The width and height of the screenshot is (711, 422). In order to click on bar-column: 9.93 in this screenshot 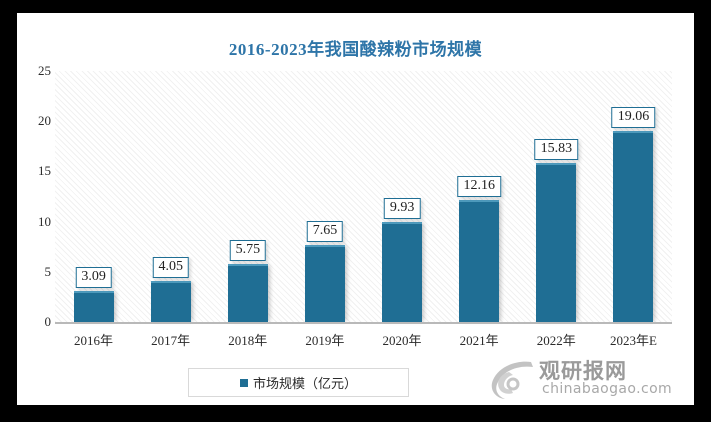, I will do `click(402, 196)`.